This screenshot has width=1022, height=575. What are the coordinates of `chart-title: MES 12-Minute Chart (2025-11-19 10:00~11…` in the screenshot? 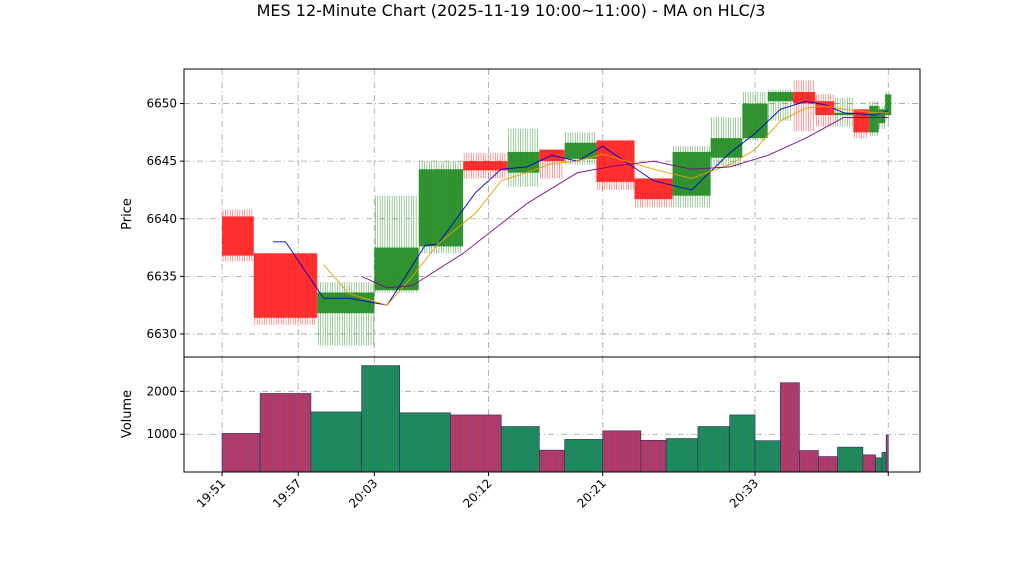 It's located at (511, 10).